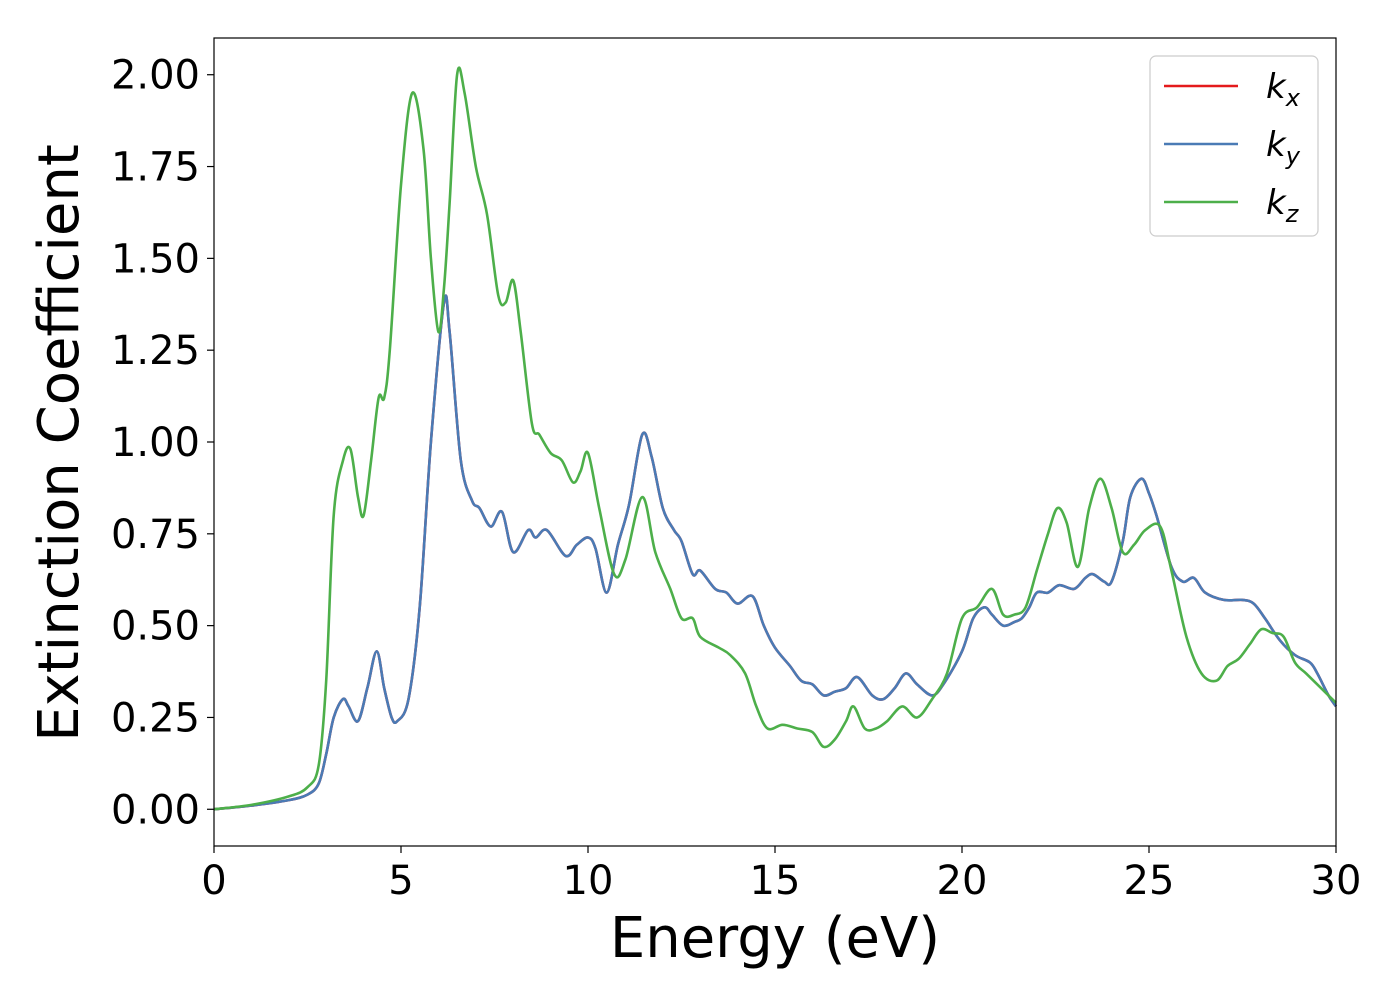 The height and width of the screenshot is (1000, 1400). Describe the element at coordinates (775, 938) in the screenshot. I see `x-axis-title: Energy (eV)` at that location.